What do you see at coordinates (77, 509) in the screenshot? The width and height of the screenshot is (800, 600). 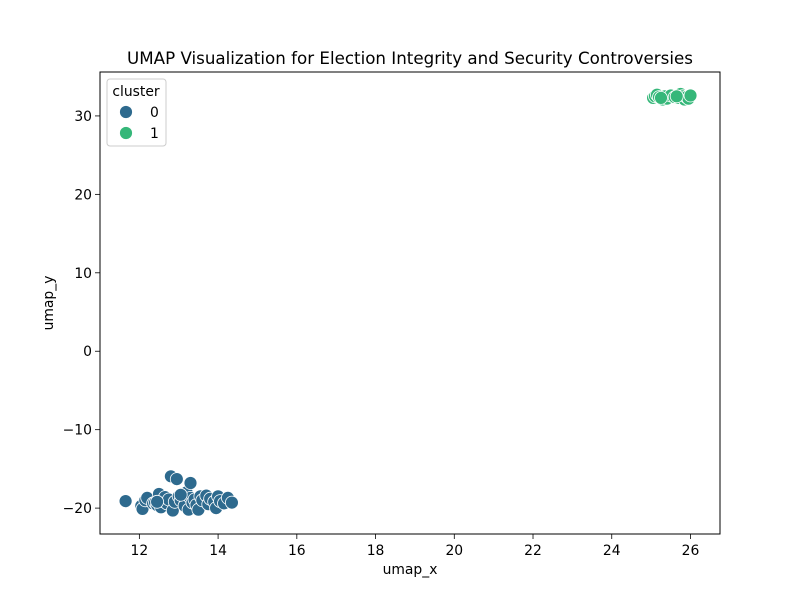 I see `y-tick-label--20: −20` at bounding box center [77, 509].